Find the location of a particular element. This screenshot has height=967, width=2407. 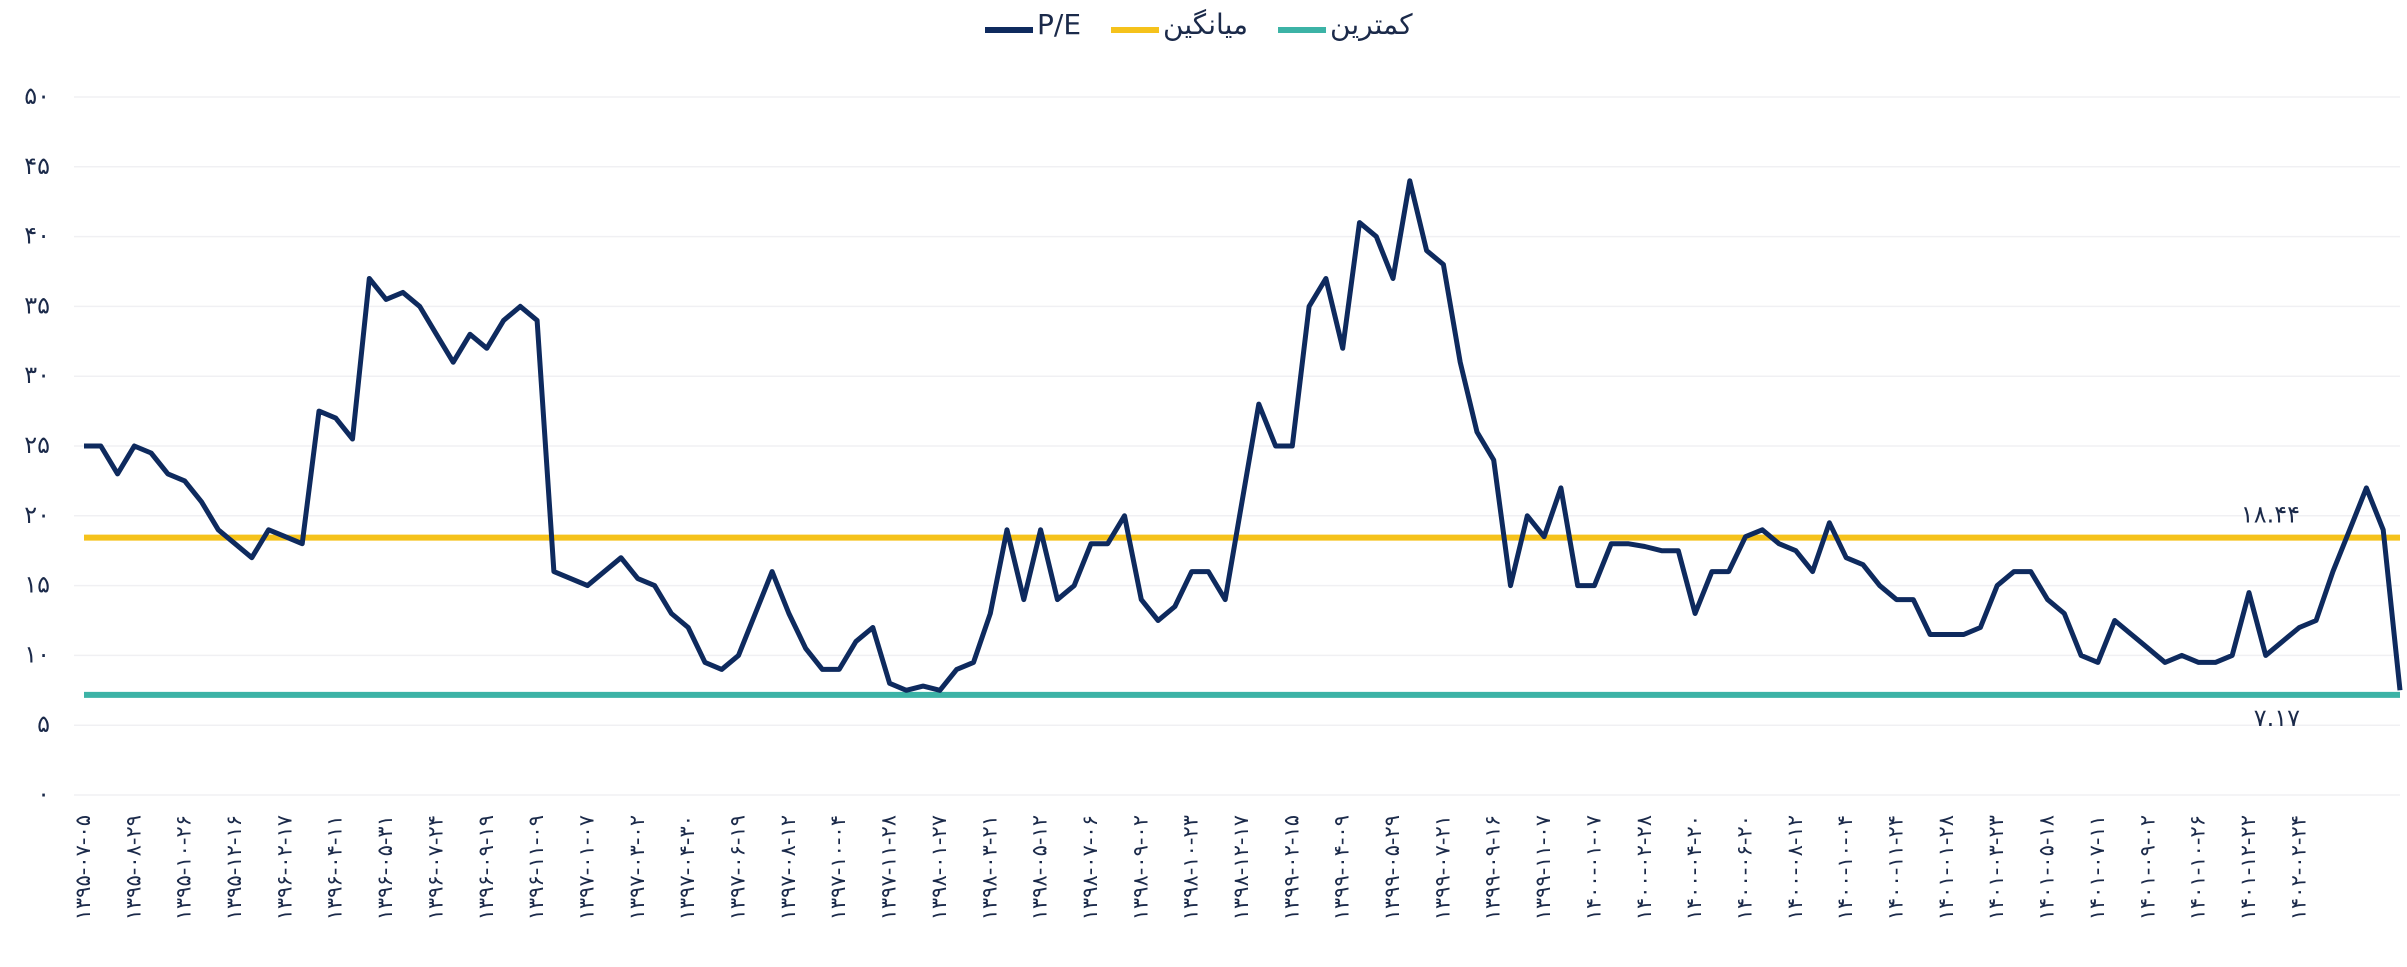

y-tick-label: ۳۰ is located at coordinates (37, 375).